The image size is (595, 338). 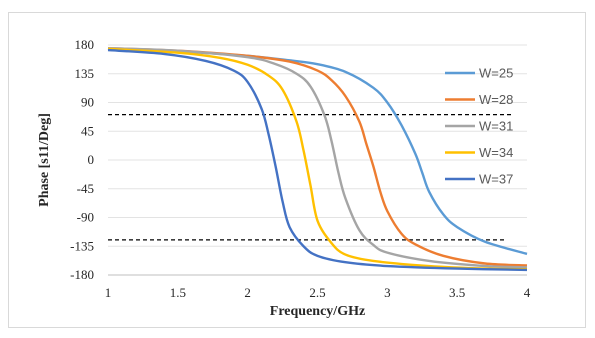 I want to click on y-tick-label: 135, so click(x=85, y=73).